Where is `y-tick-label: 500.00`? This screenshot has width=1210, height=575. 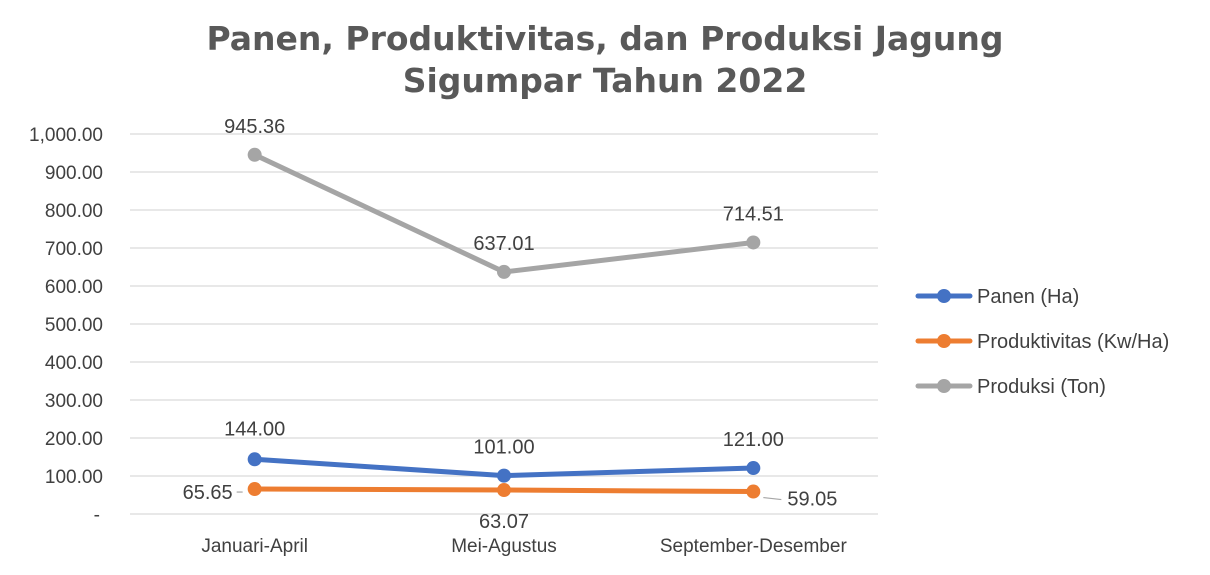
y-tick-label: 500.00 is located at coordinates (74, 325).